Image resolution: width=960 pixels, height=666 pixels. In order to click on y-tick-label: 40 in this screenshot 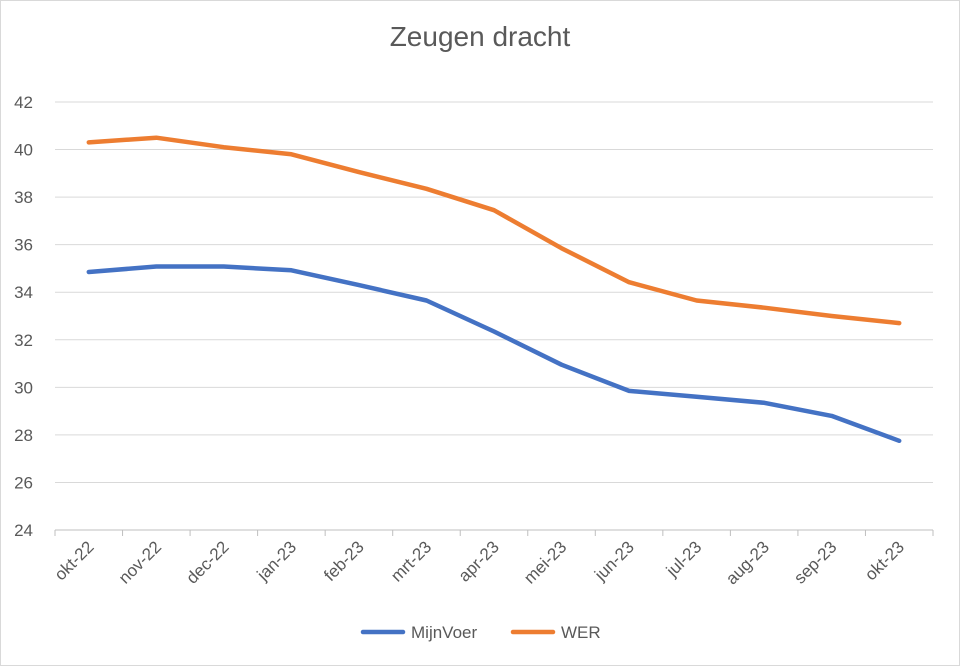, I will do `click(23, 150)`.